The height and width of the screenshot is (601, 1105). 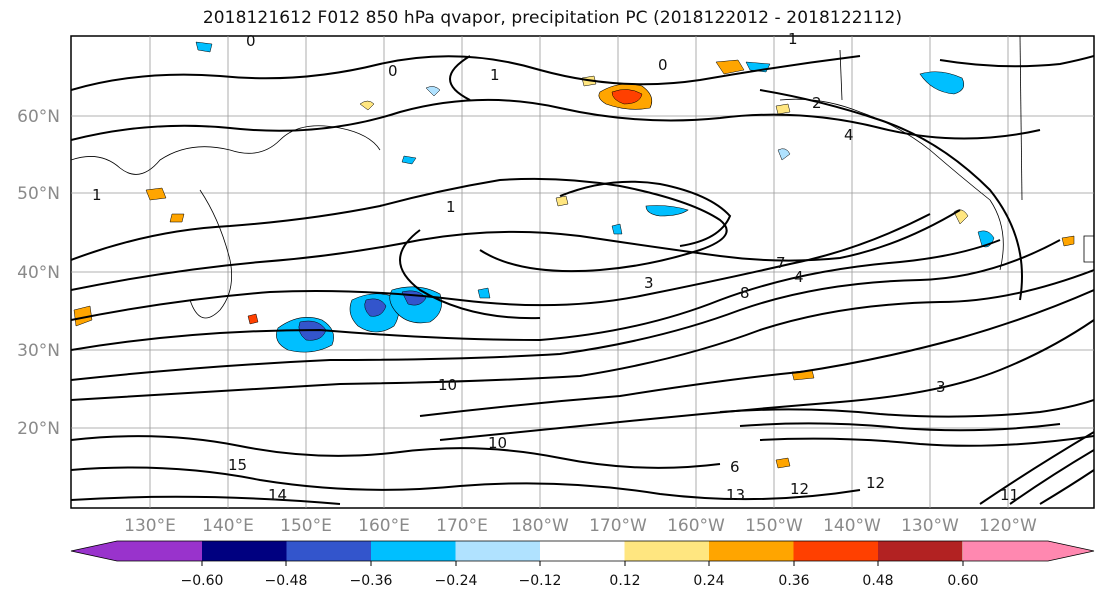 I want to click on contour-label: 13, so click(x=735, y=495).